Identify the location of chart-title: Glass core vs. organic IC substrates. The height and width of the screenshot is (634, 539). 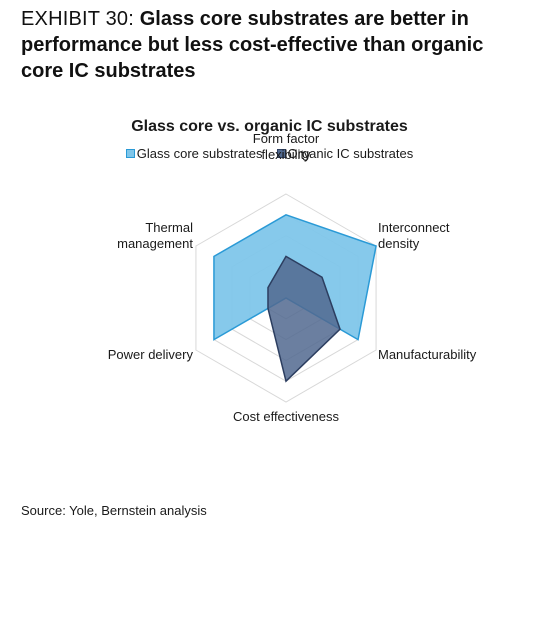
(269, 126).